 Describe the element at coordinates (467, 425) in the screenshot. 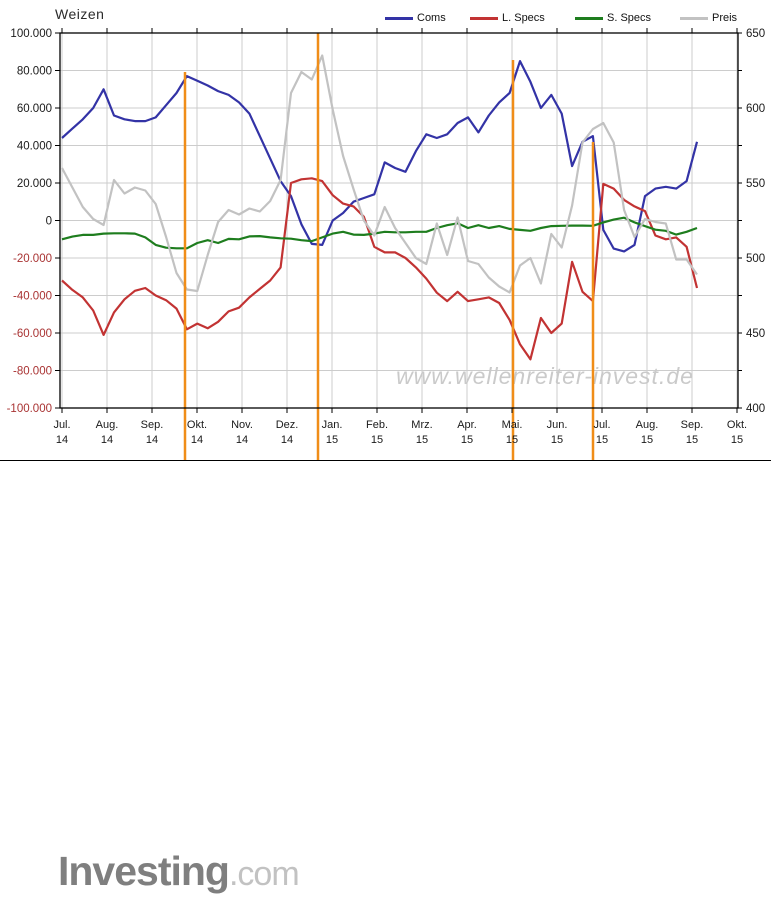

I see `x-tick-month-label: Apr.` at that location.